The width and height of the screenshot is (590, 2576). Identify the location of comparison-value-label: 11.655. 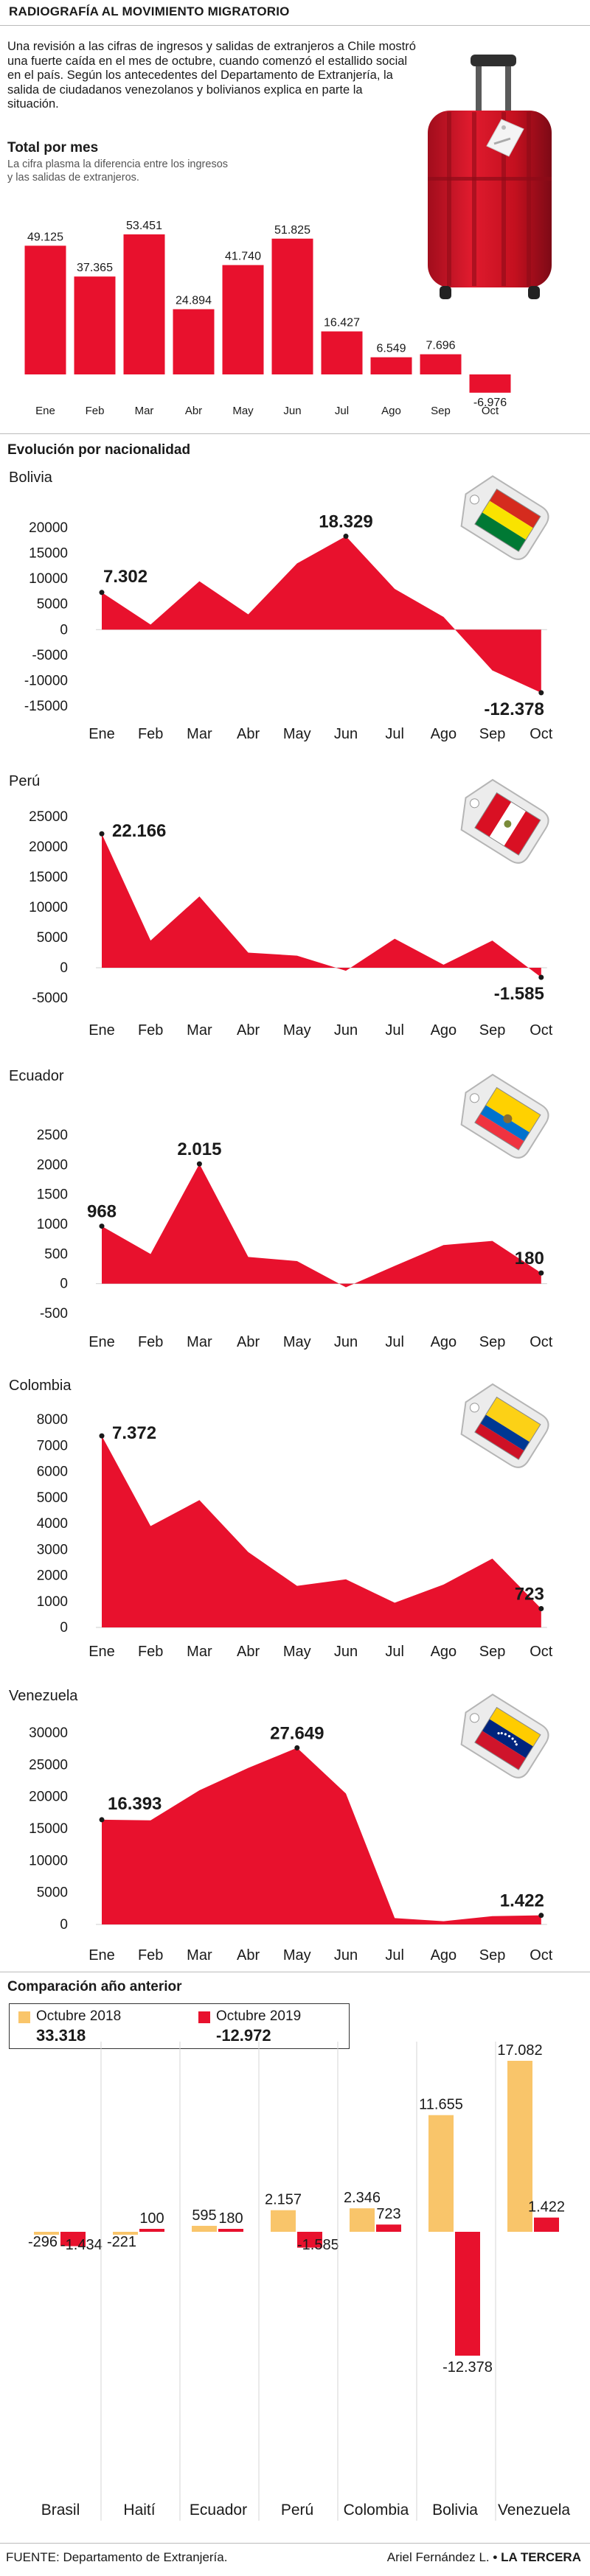
(441, 2105).